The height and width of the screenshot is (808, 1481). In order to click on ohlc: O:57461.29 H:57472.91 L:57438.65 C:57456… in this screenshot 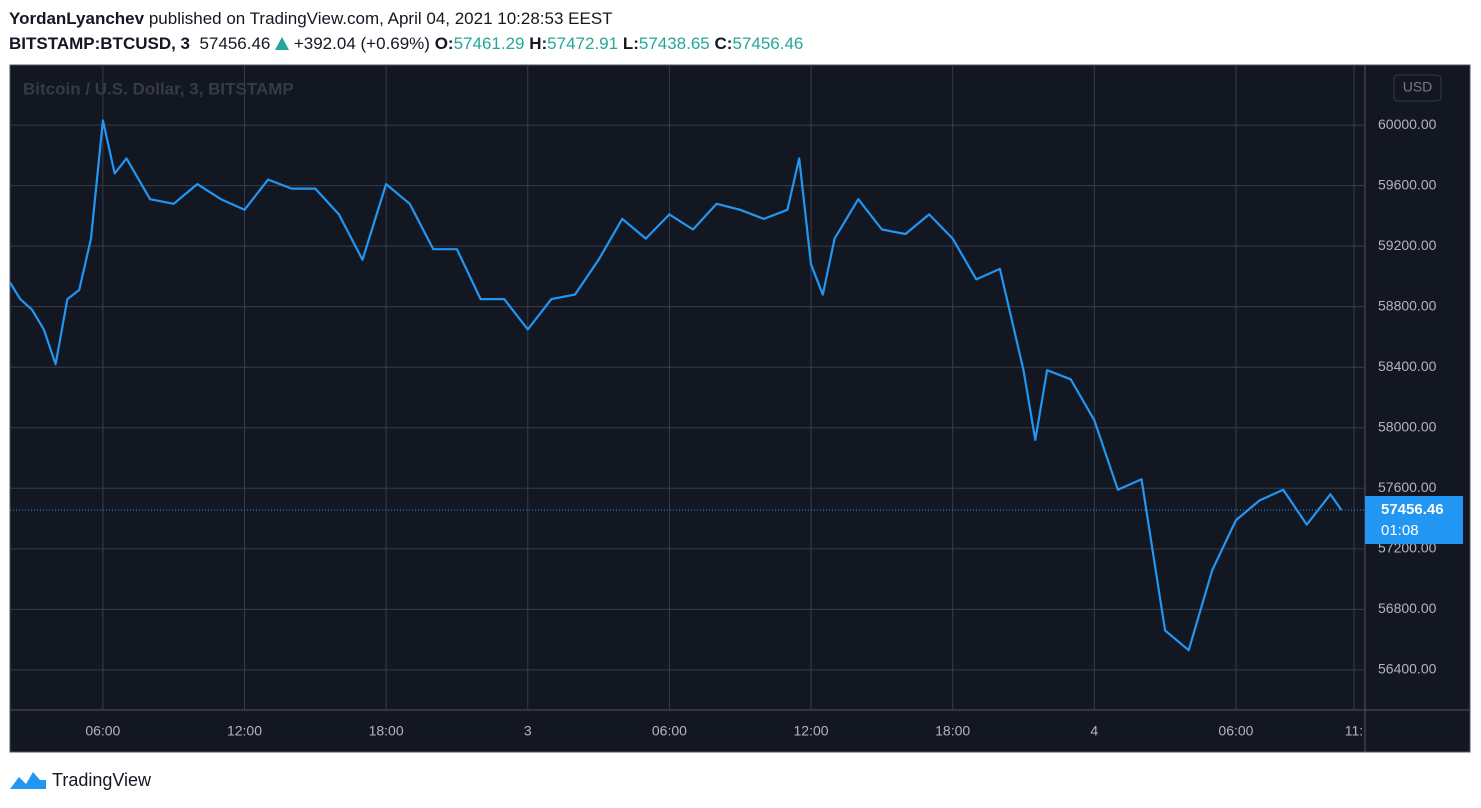, I will do `click(619, 43)`.